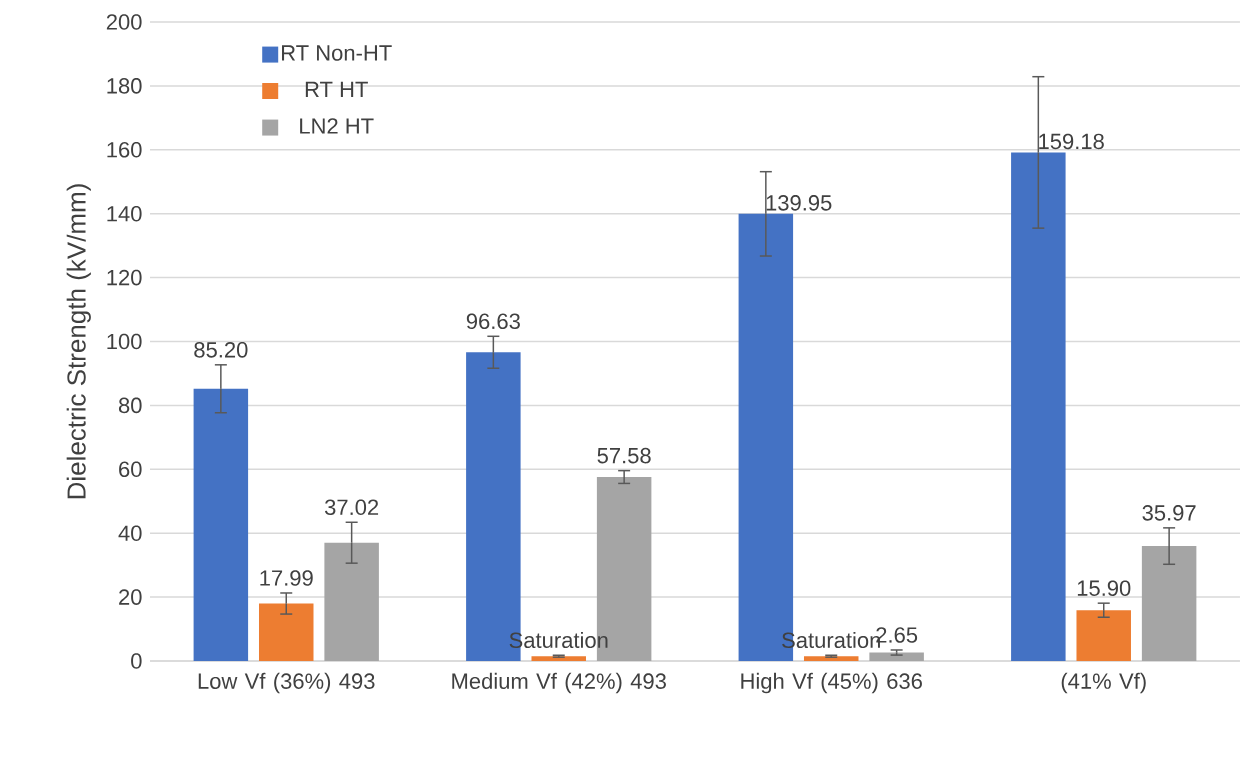 This screenshot has height=769, width=1255. I want to click on x-tick-label: Low Vf (36%) 493, so click(286, 683).